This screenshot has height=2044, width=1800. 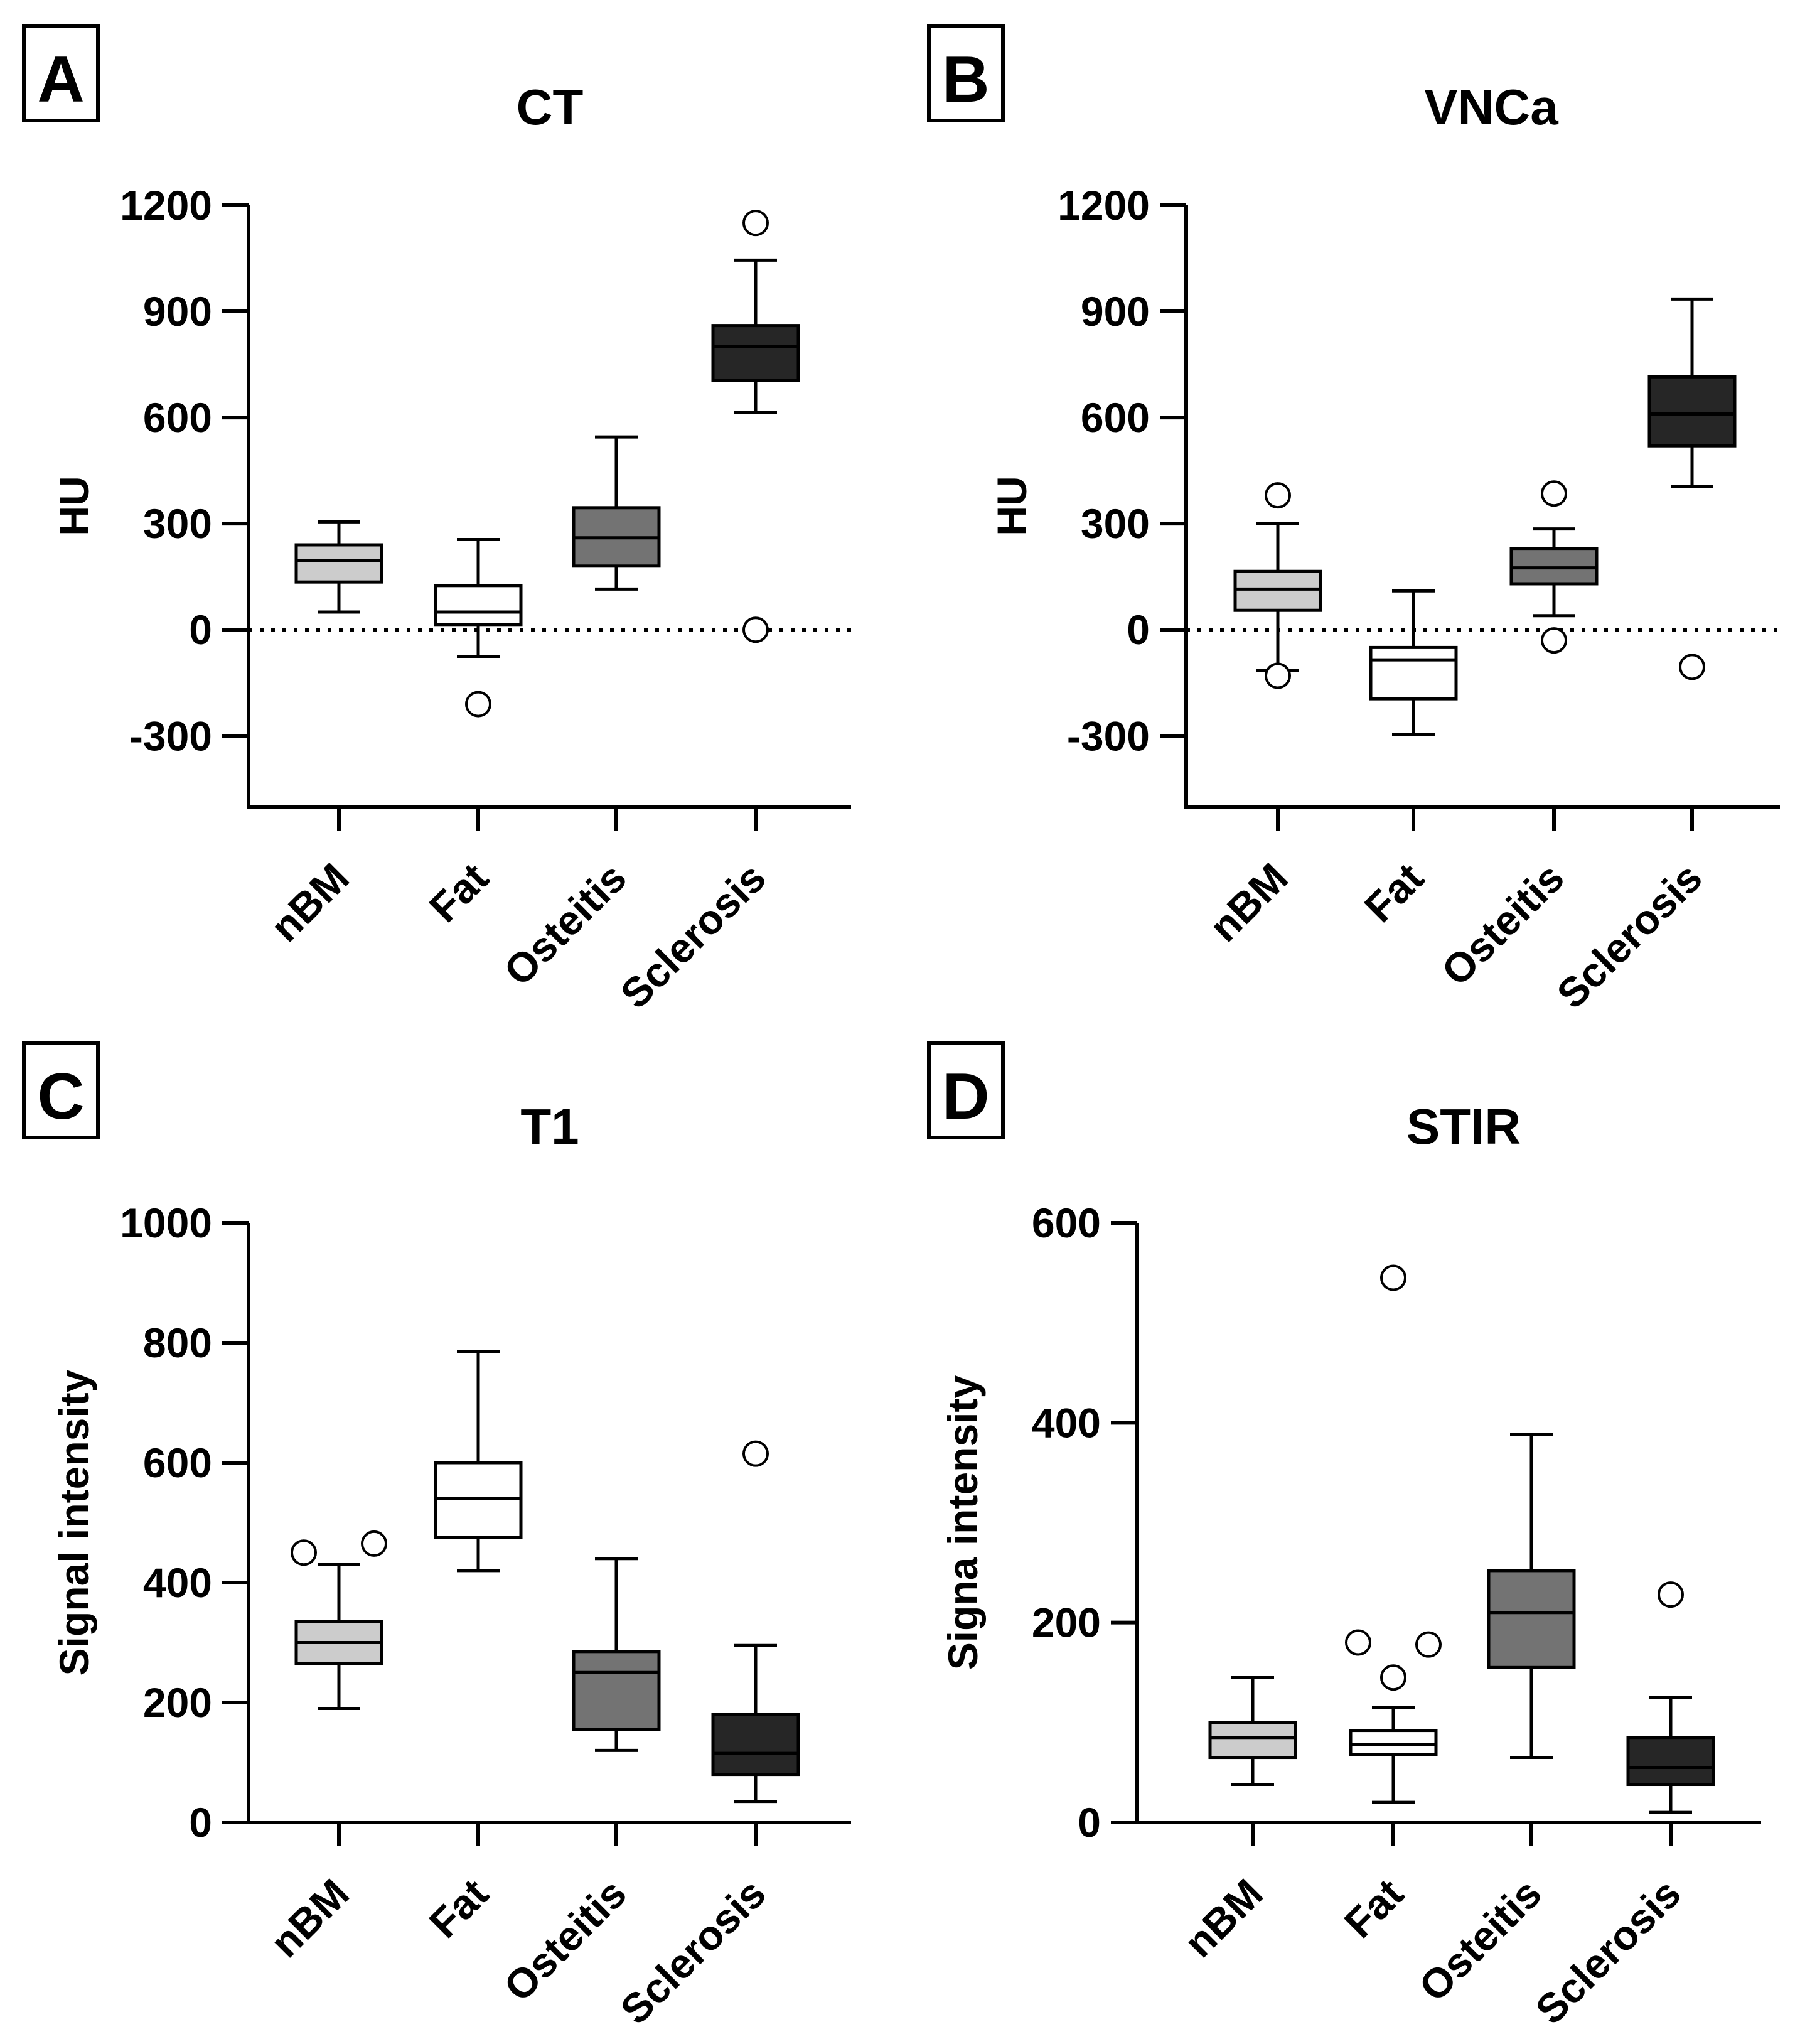 What do you see at coordinates (550, 107) in the screenshot?
I see `chart-title: CT` at bounding box center [550, 107].